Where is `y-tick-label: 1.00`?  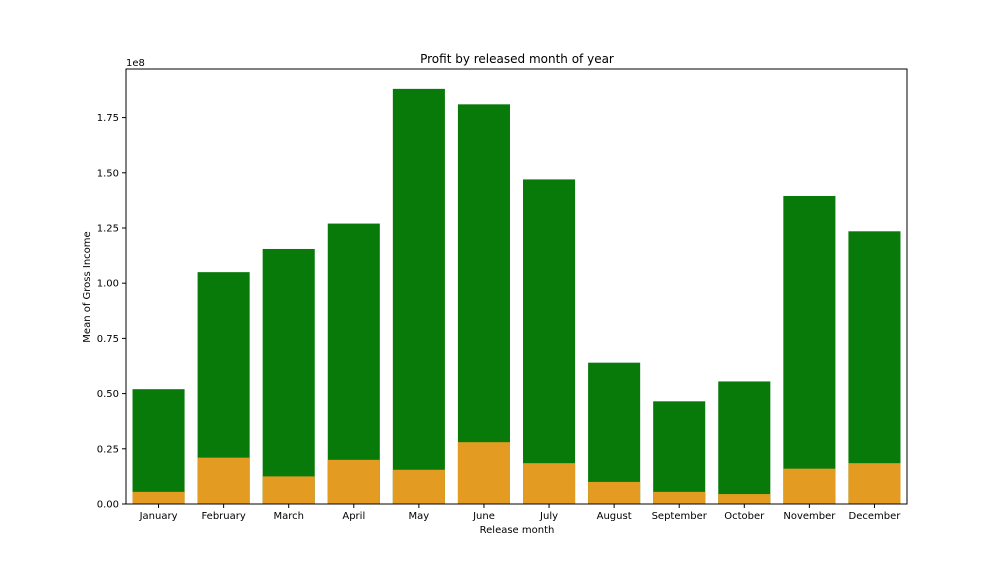 y-tick-label: 1.00 is located at coordinates (108, 284).